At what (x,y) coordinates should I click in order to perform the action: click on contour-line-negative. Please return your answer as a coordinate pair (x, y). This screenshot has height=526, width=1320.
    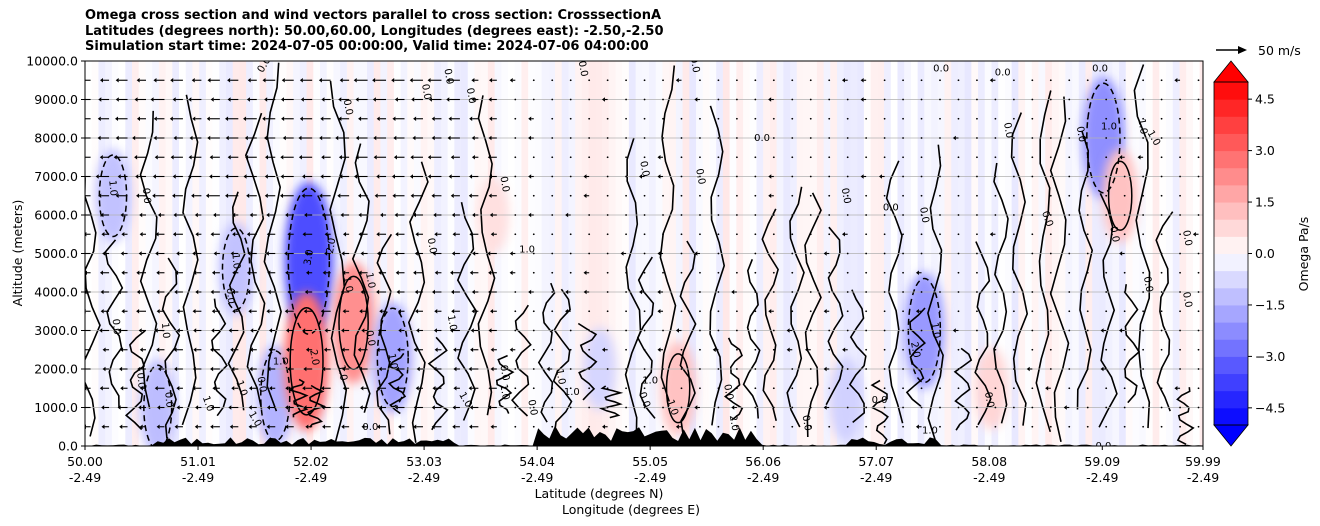
    Looking at the image, I should click on (236, 269).